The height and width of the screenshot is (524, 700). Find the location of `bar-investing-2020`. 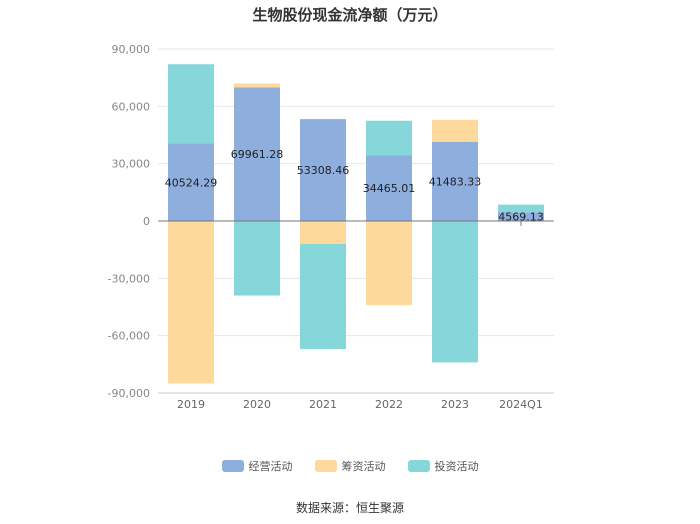

bar-investing-2020 is located at coordinates (257, 258).